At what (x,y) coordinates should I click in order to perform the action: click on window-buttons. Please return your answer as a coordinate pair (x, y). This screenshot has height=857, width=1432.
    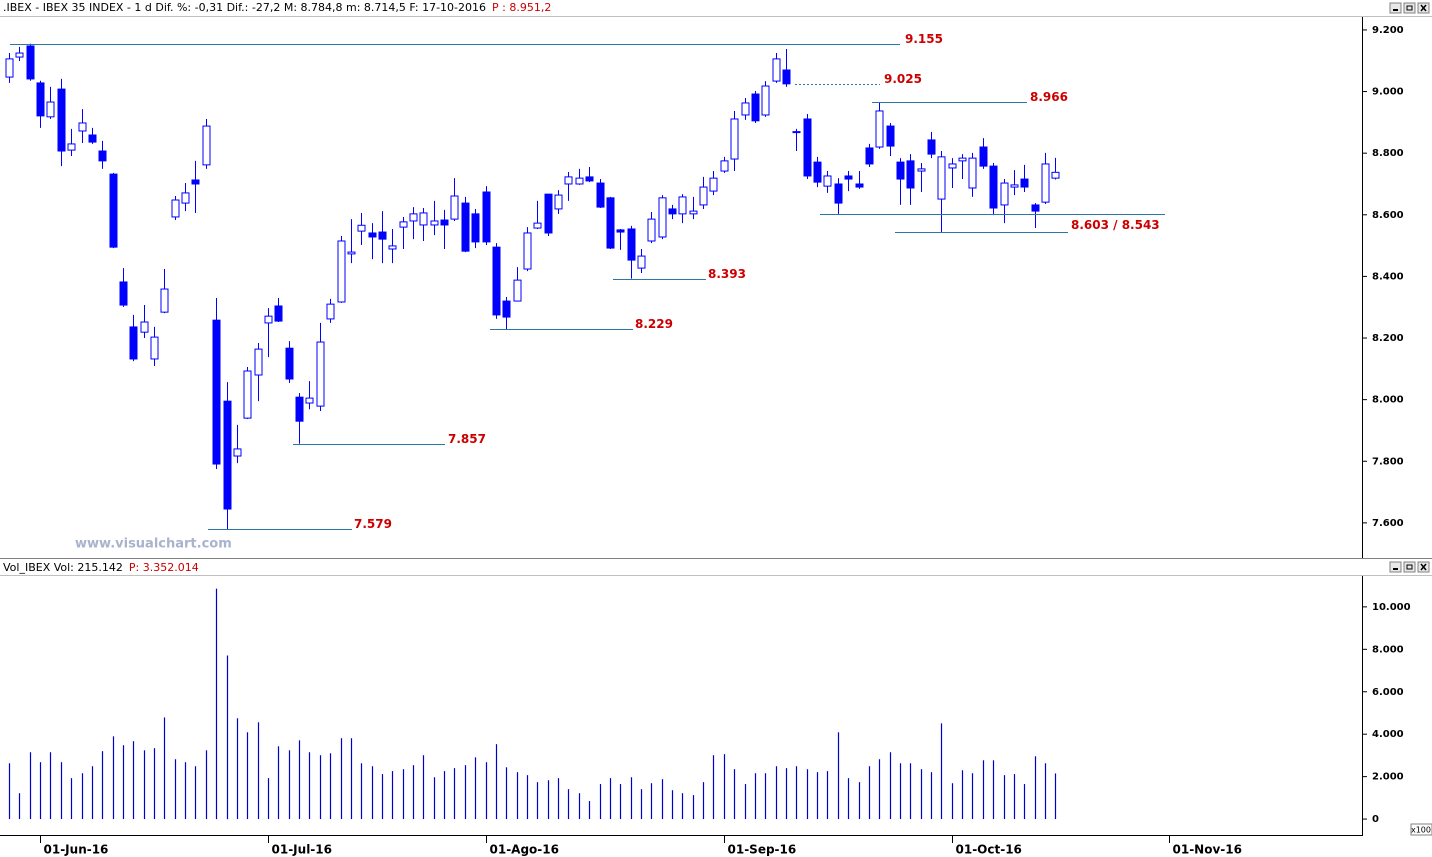
    Looking at the image, I should click on (1409, 287).